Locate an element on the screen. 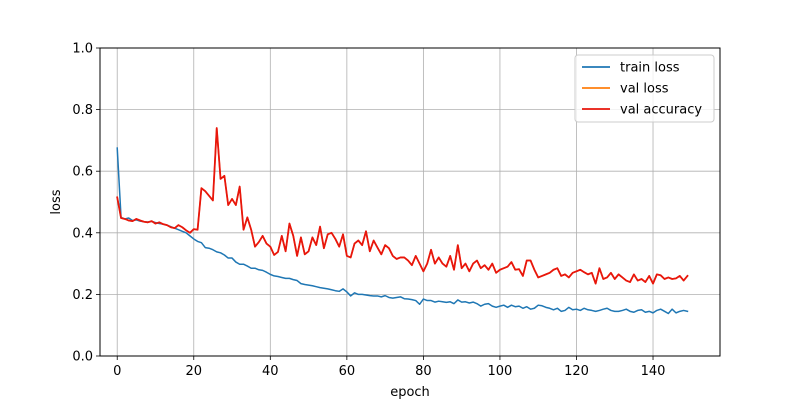 This screenshot has width=800, height=400. y-tick-label: 0.8 is located at coordinates (82, 110).